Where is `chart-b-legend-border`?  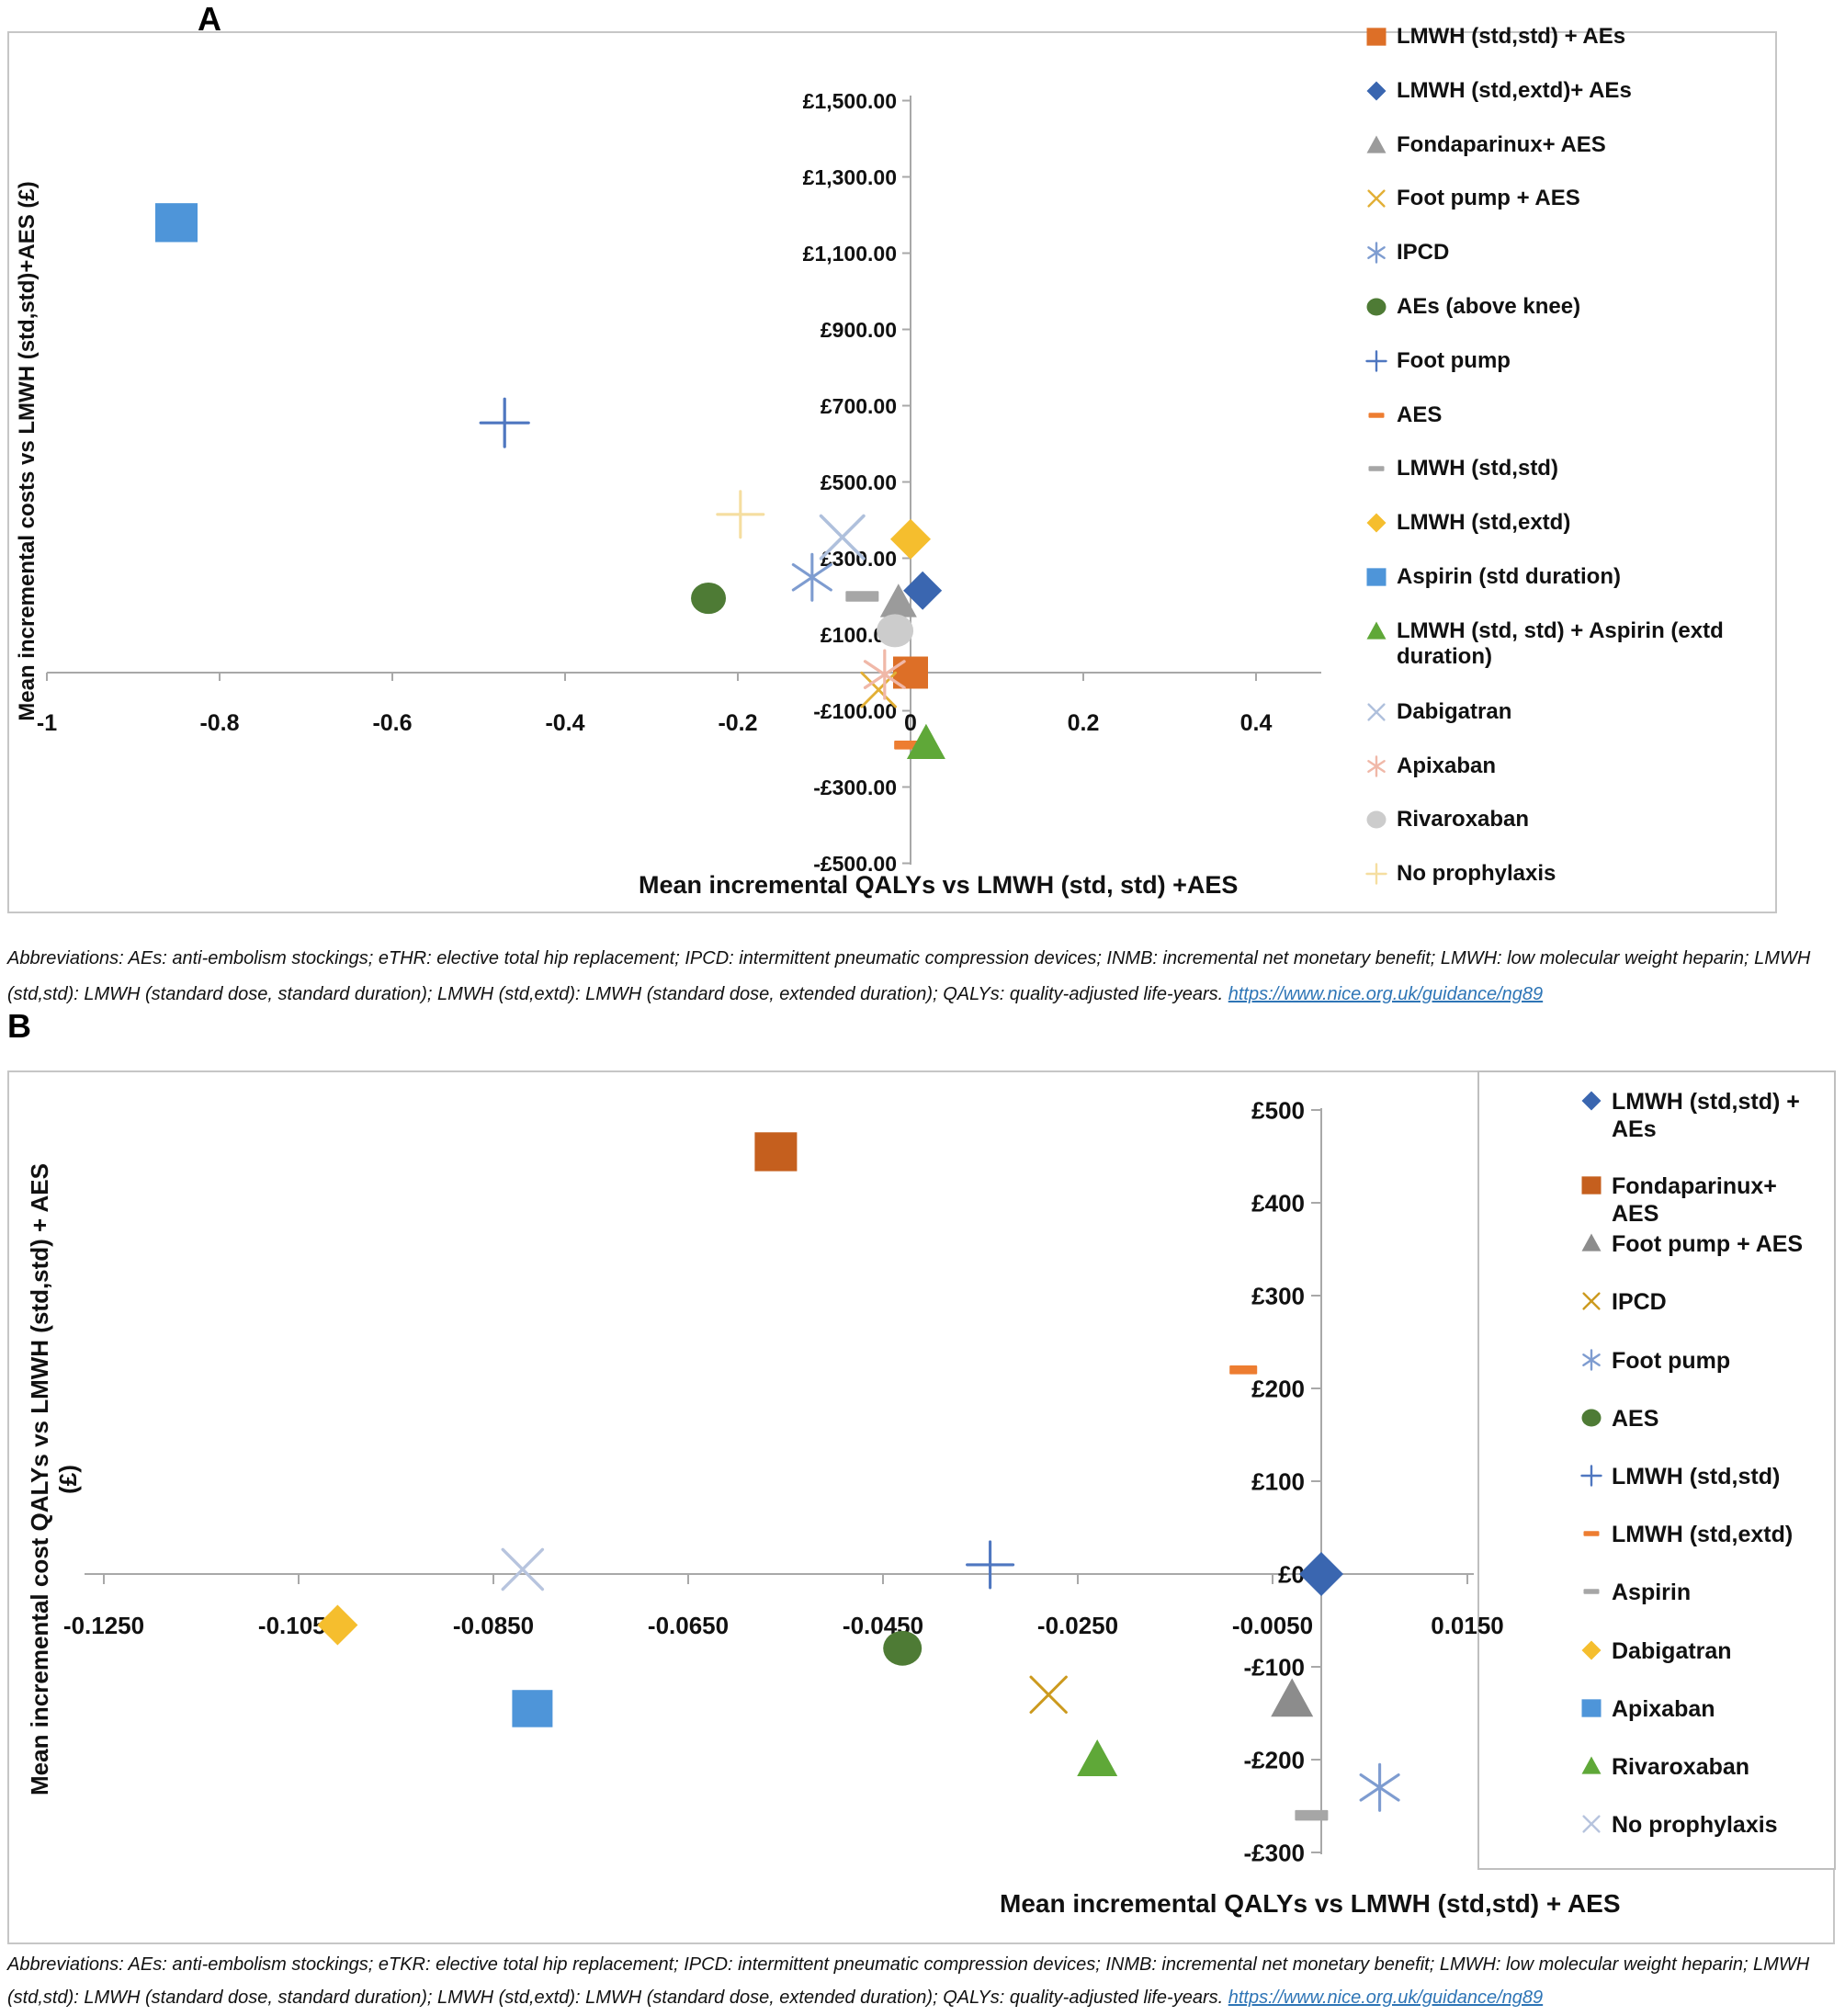 chart-b-legend-border is located at coordinates (1656, 1470).